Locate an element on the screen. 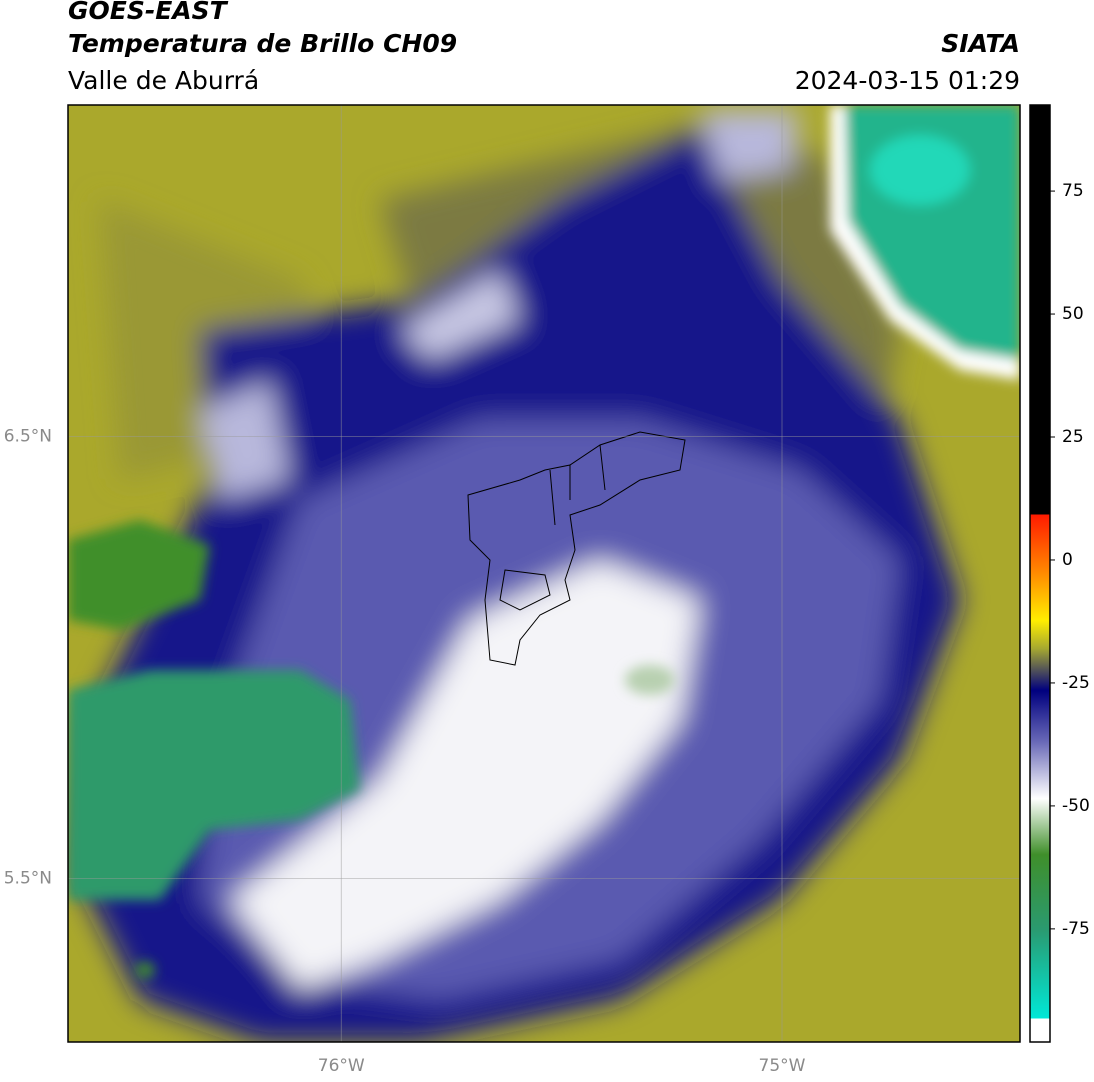 Image resolution: width=1094 pixels, height=1082 pixels. source: SIATA is located at coordinates (980, 43).